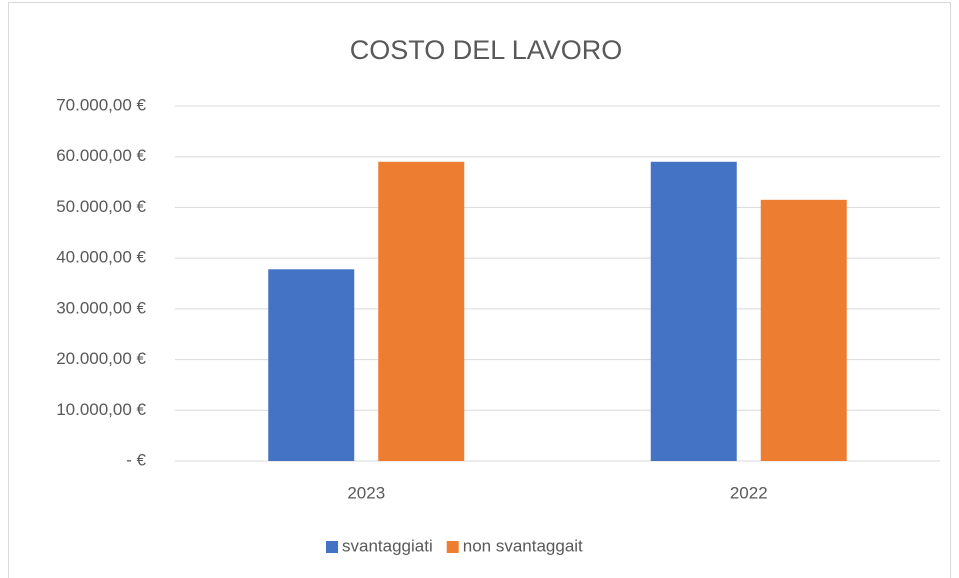  I want to click on y-tick-label: 60.000,00 €, so click(101, 155).